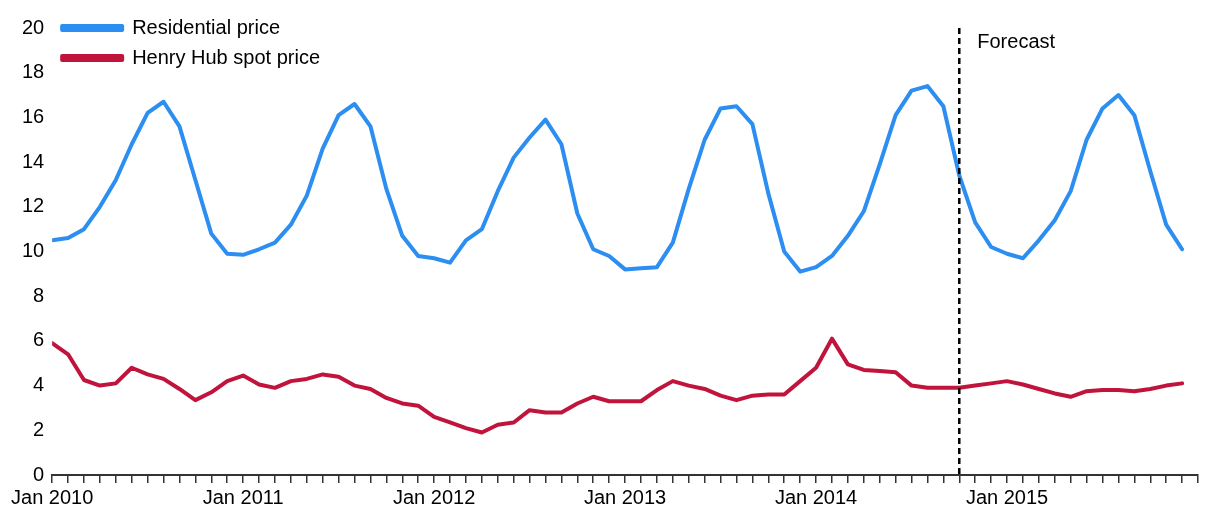 The height and width of the screenshot is (525, 1218). I want to click on ref-line-label: Forecast, so click(1016, 40).